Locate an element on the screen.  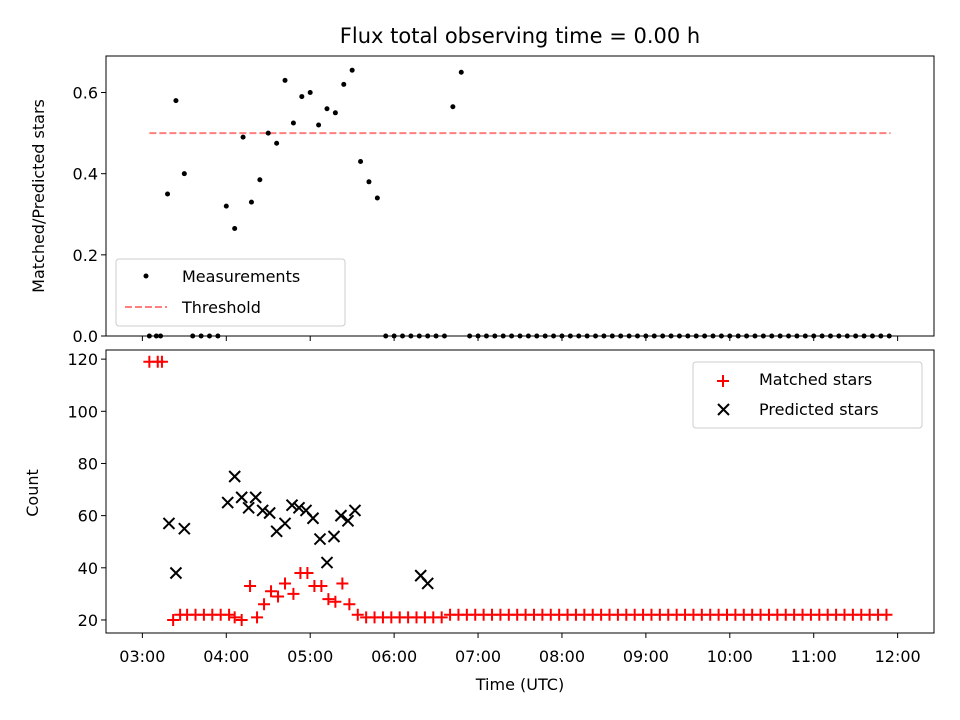
bottom-x-tick-label: 05:00 is located at coordinates (310, 656).